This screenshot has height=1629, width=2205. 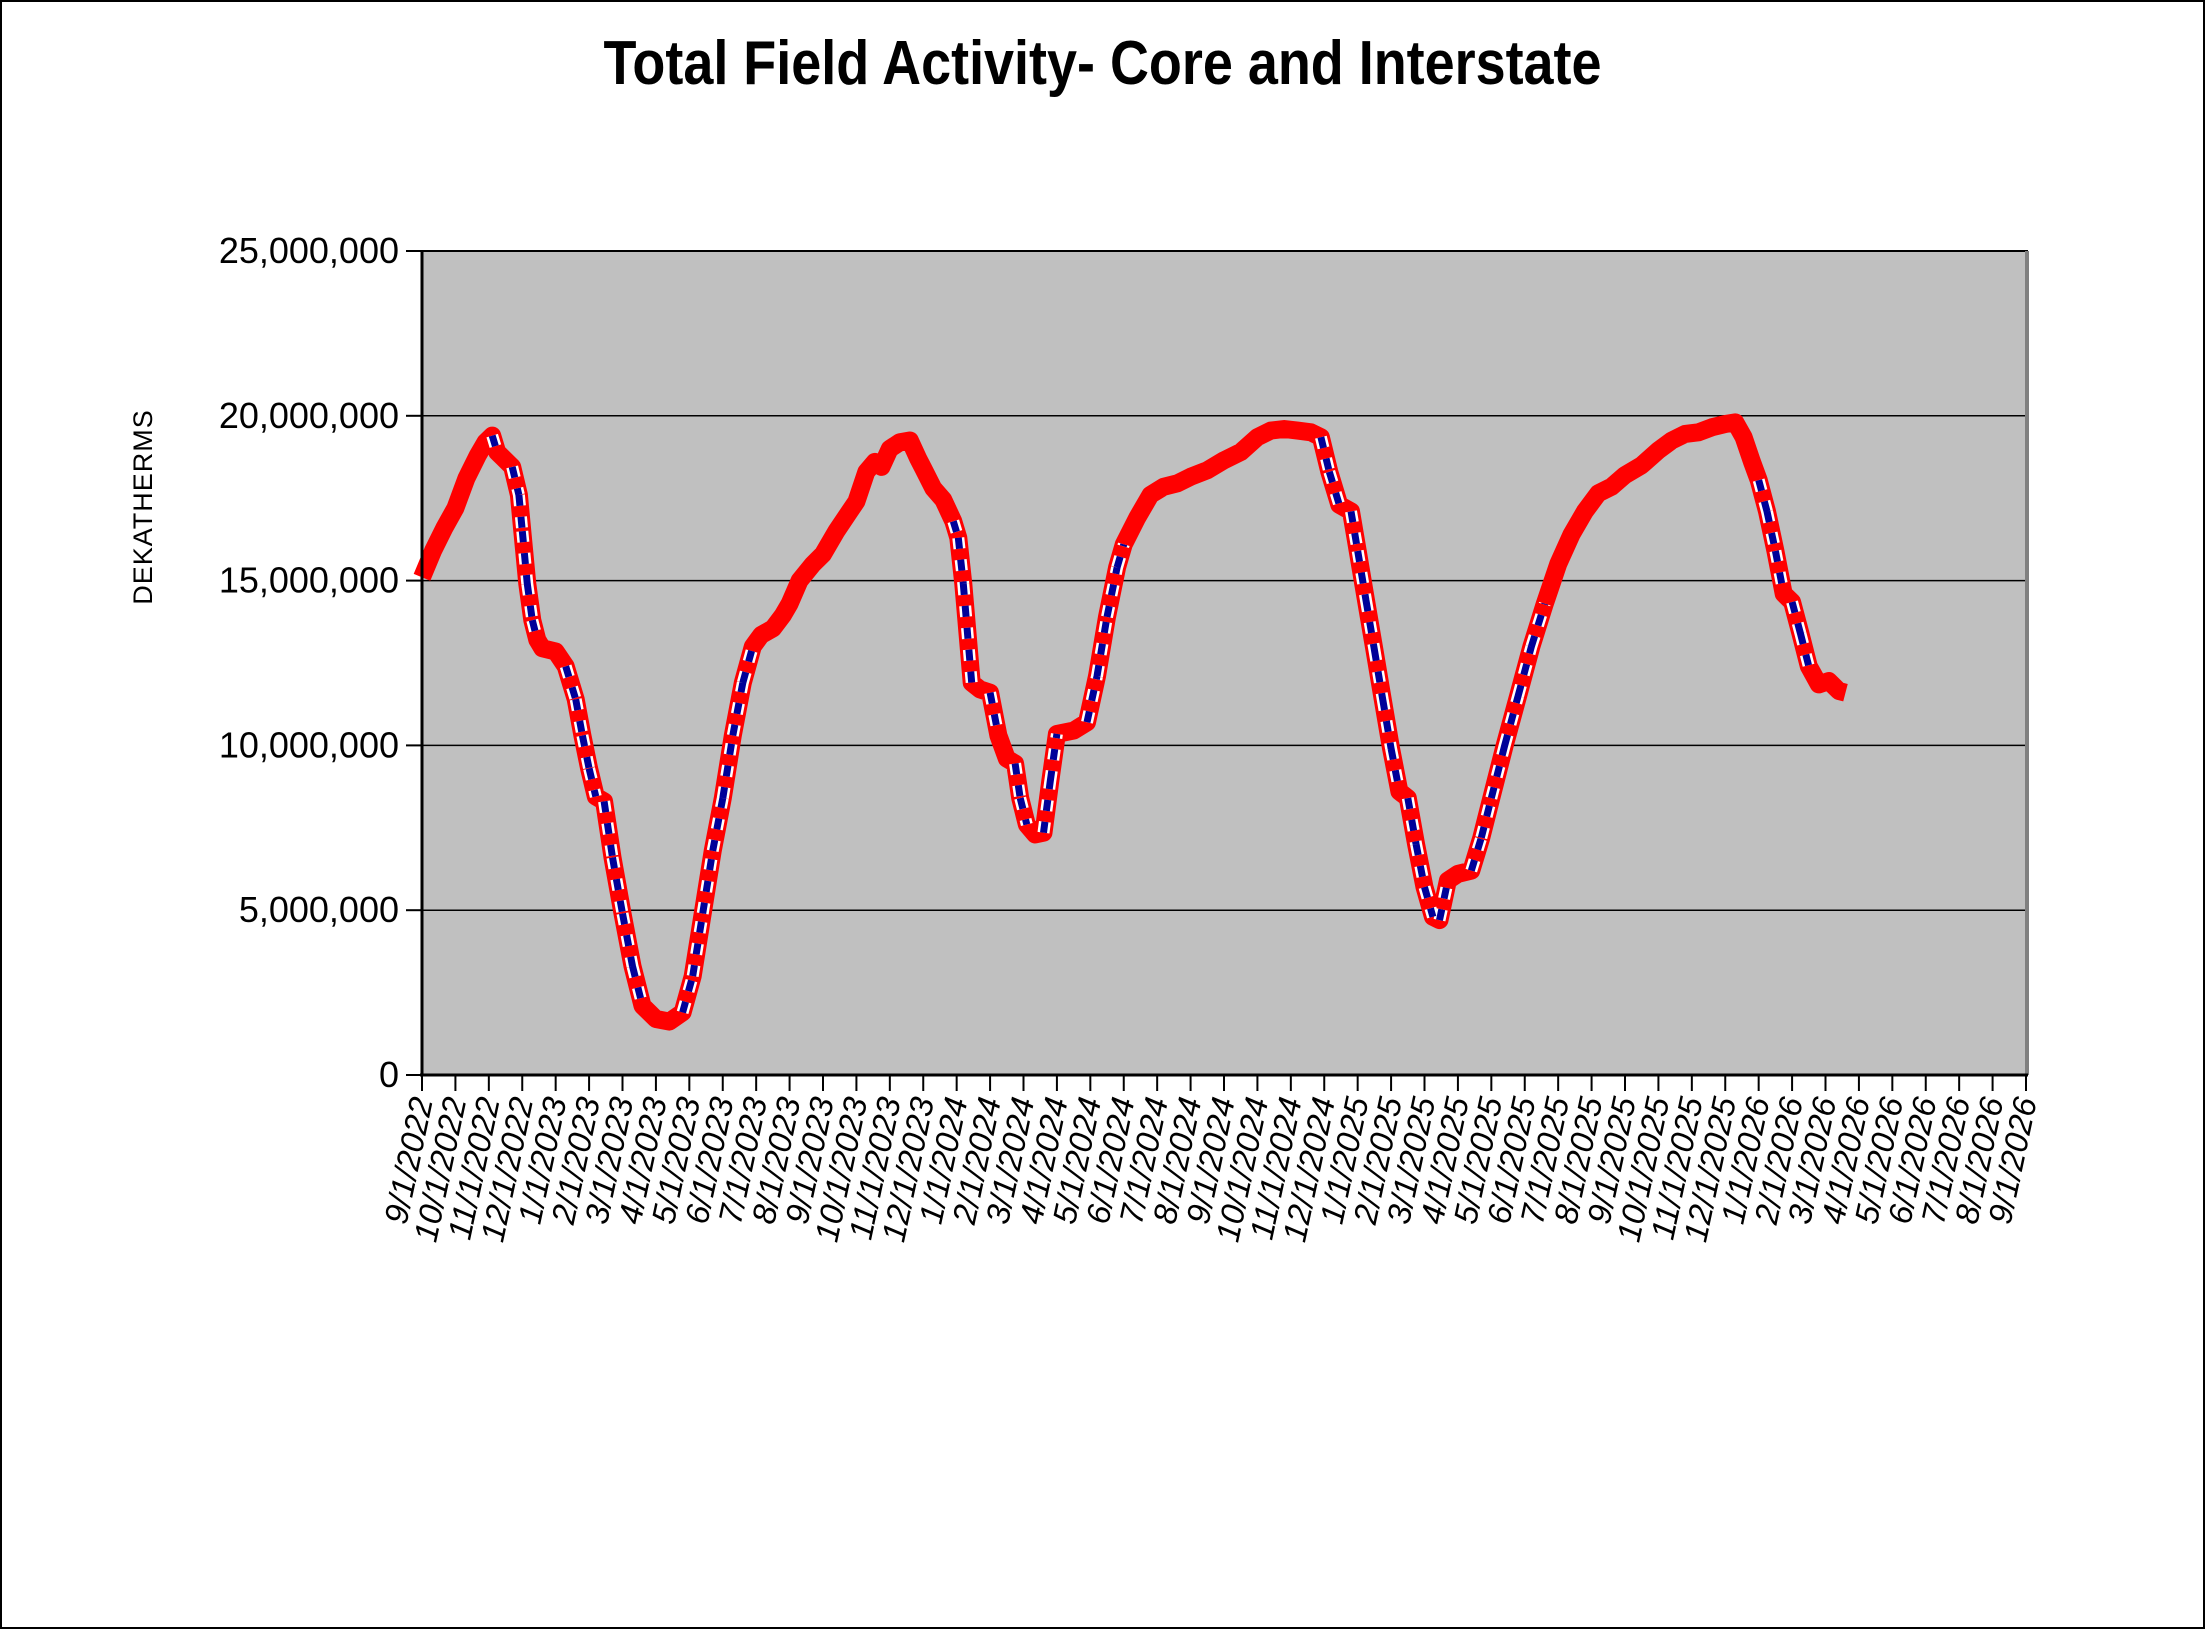 I want to click on y-axis-title: DEKATHERMS, so click(x=143, y=507).